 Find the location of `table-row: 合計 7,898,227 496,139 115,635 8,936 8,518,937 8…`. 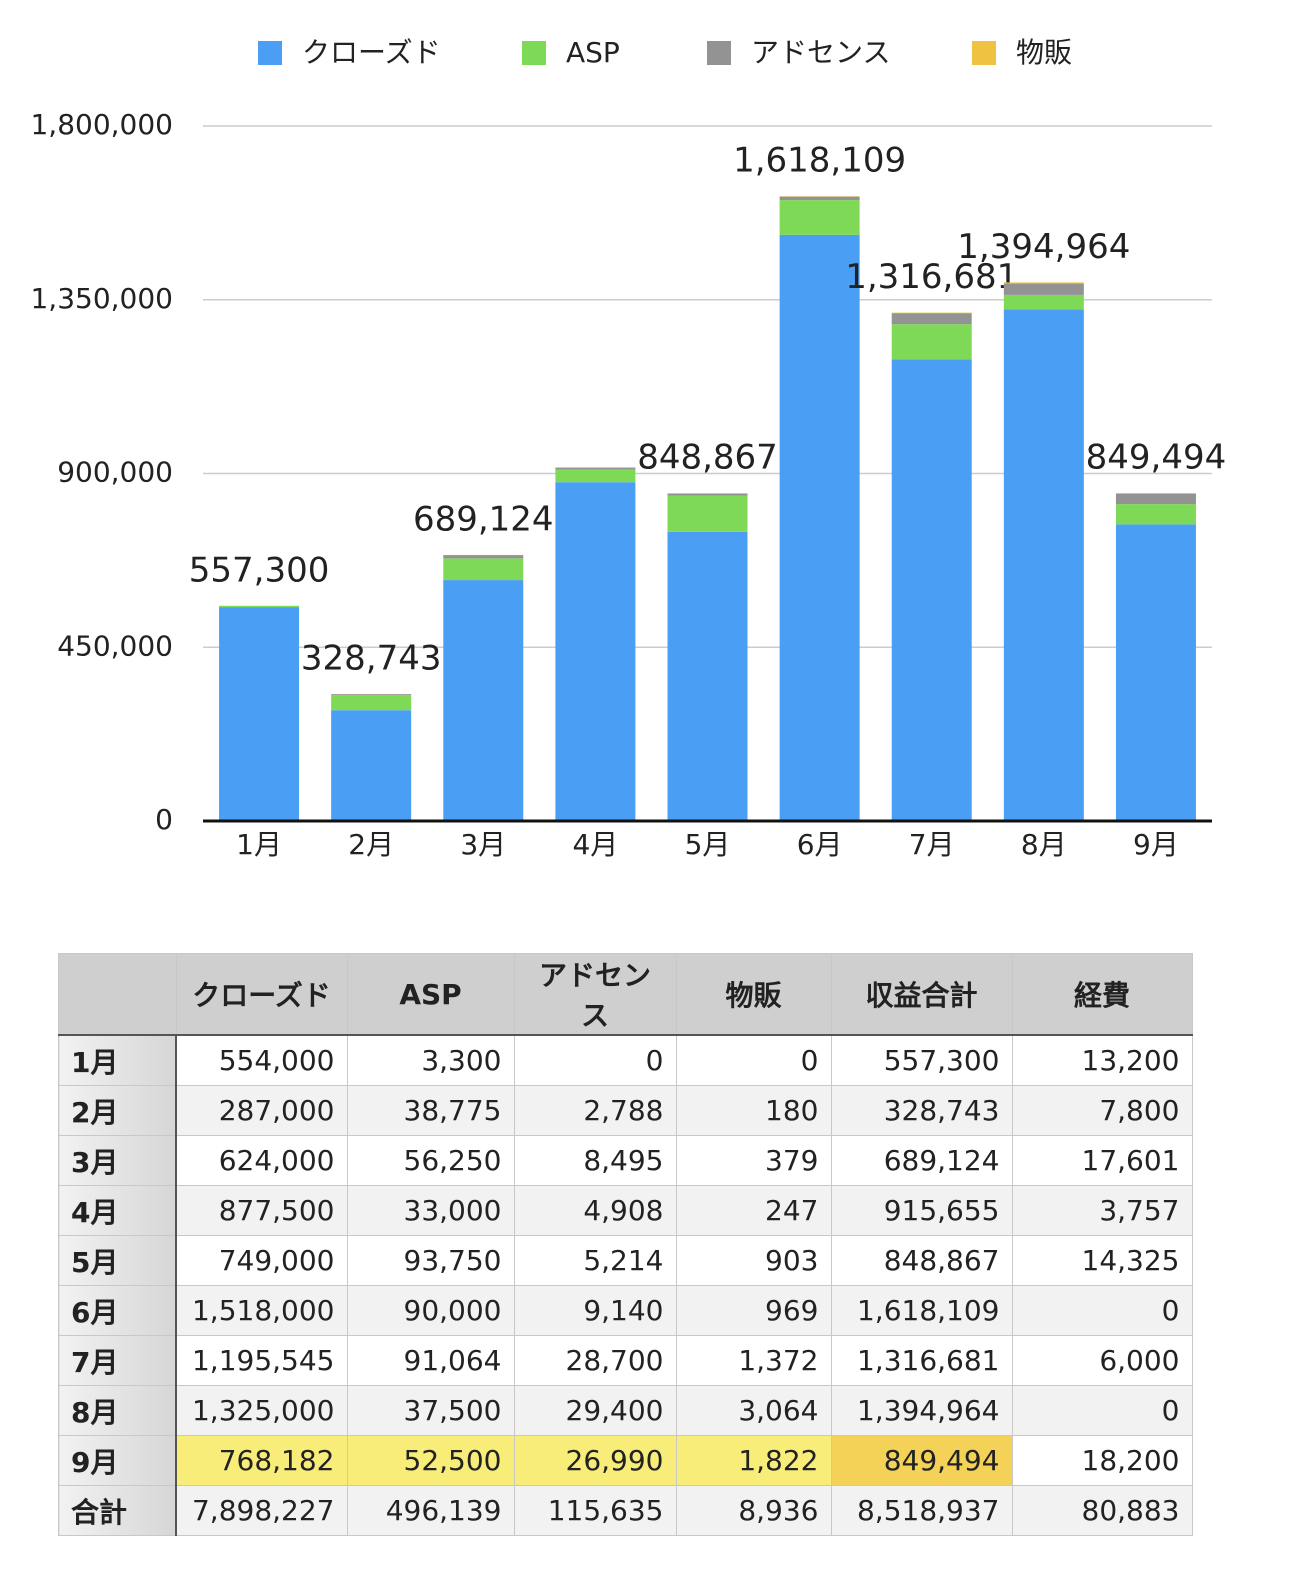

table-row: 合計 7,898,227 496,139 115,635 8,936 8,518,937 8… is located at coordinates (625, 1510).